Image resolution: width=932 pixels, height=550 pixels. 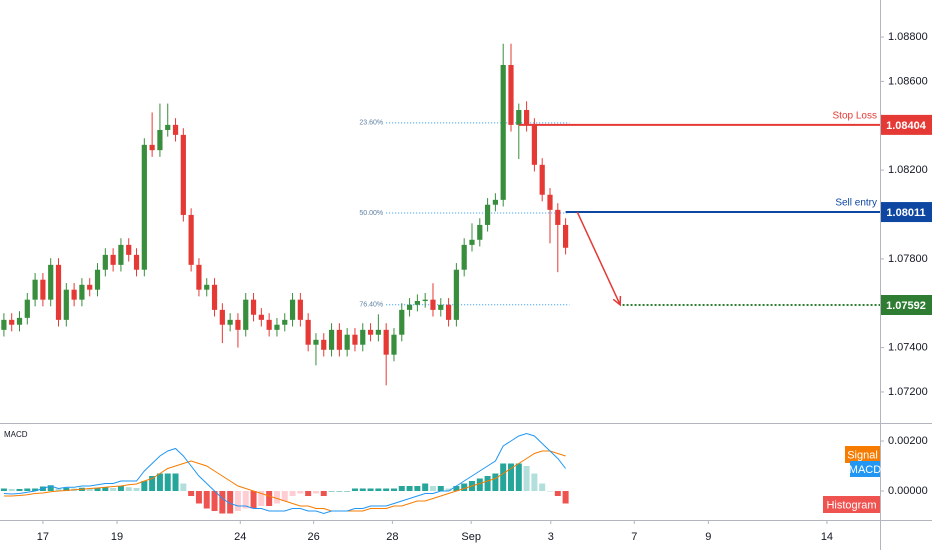 I want to click on projection-arrow, so click(x=598, y=258).